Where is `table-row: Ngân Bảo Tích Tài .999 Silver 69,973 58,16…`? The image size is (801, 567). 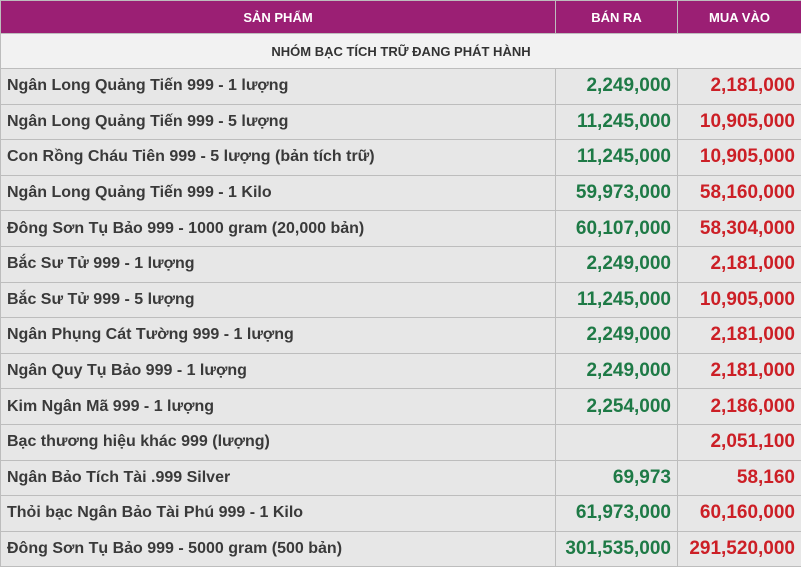
table-row: Ngân Bảo Tích Tài .999 Silver 69,973 58,16… is located at coordinates (400, 478).